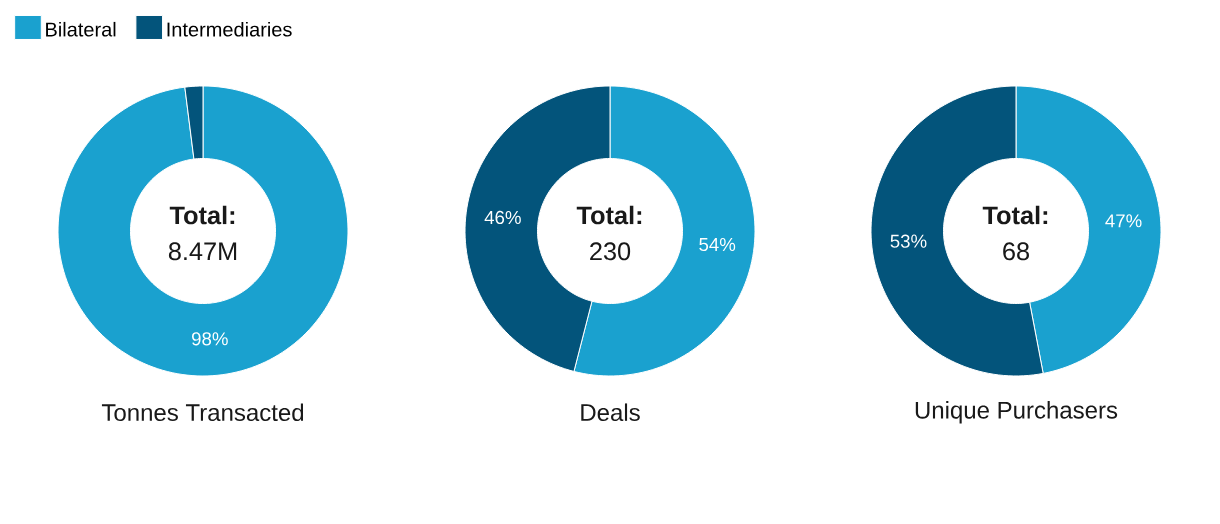 The height and width of the screenshot is (524, 1220). Describe the element at coordinates (1123, 221) in the screenshot. I see `data-label: 47%` at that location.